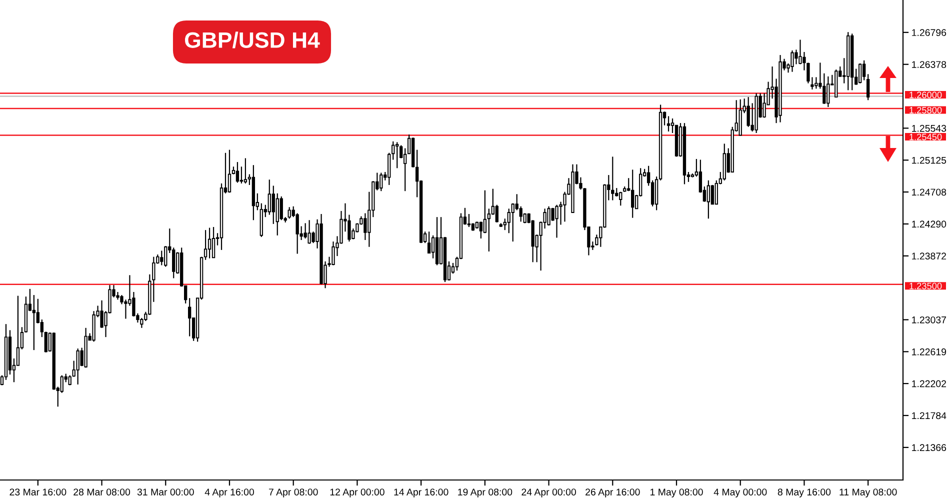 The height and width of the screenshot is (500, 950). What do you see at coordinates (485, 493) in the screenshot?
I see `x-tick-label: 19 Apr 08:00` at bounding box center [485, 493].